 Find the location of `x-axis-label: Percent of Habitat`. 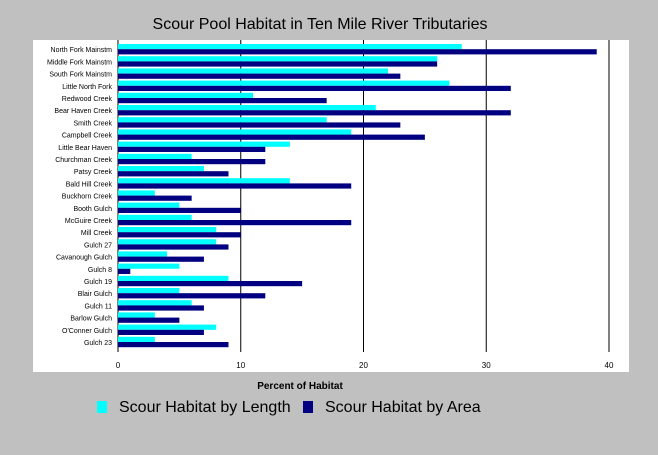

x-axis-label: Percent of Habitat is located at coordinates (300, 386).